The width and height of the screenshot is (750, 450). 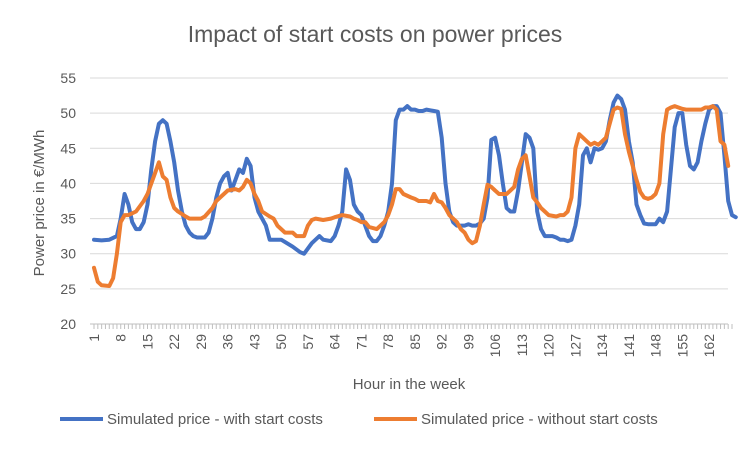 What do you see at coordinates (68, 254) in the screenshot?
I see `y-tick-label: 30` at bounding box center [68, 254].